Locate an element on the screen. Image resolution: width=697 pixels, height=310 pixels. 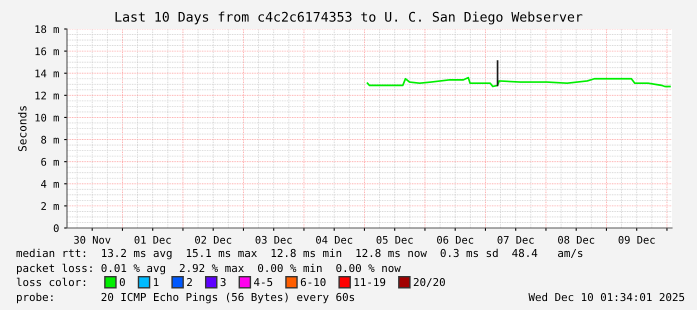
legend-label: 2 is located at coordinates (189, 282).